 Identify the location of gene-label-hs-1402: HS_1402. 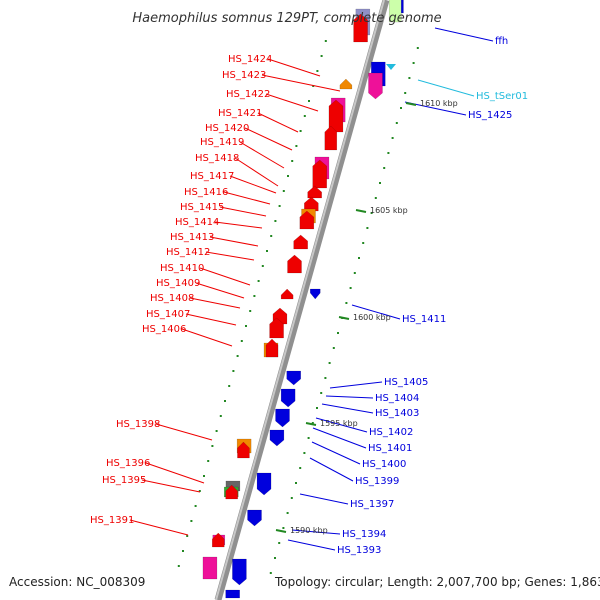
(391, 432).